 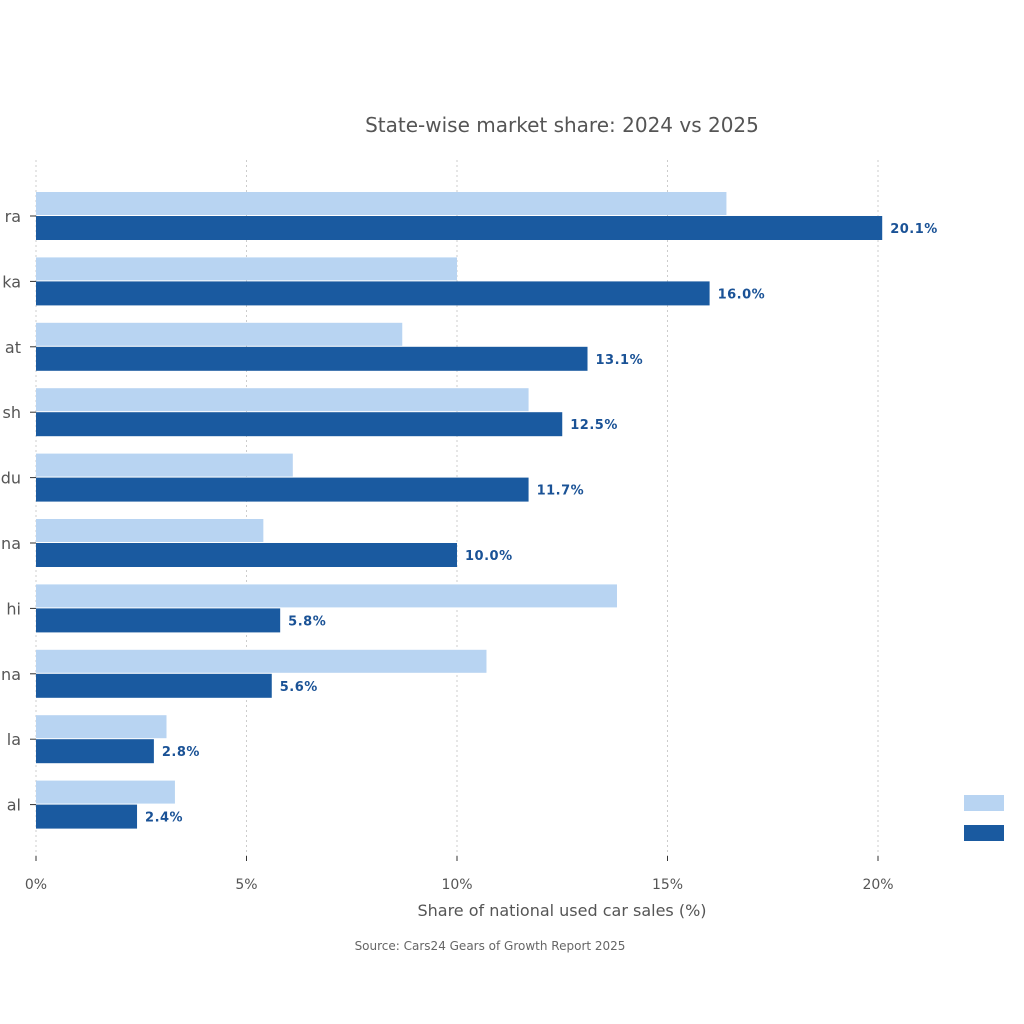 I want to click on x-tick-label: 20%, so click(x=877, y=885).